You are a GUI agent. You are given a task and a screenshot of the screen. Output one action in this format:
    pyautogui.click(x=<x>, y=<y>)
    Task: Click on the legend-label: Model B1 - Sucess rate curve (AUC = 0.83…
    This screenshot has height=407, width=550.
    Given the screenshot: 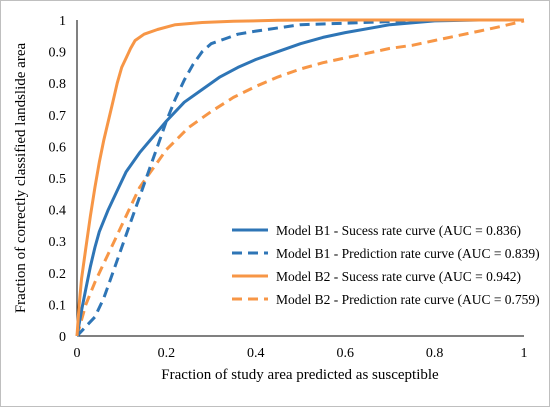 What is the action you would take?
    pyautogui.click(x=398, y=230)
    